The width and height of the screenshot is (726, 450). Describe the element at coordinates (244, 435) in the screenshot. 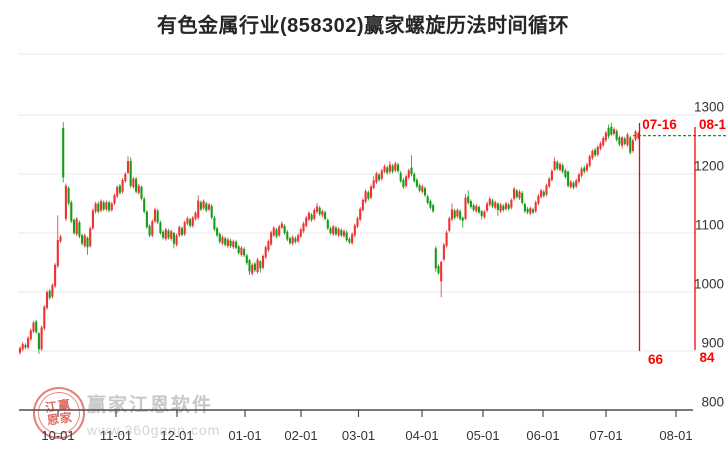

I see `x-axis-label: 01-01` at that location.